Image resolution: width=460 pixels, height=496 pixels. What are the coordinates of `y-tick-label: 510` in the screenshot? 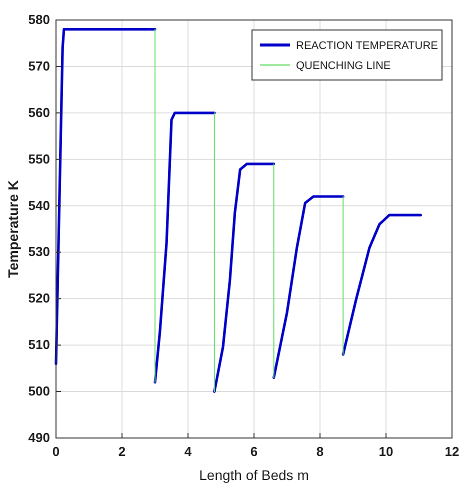 It's located at (39, 344).